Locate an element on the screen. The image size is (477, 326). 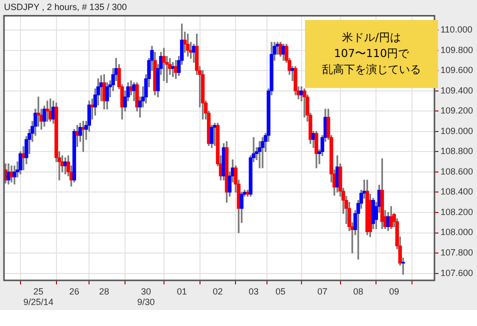
y-tick-label: 107.600 is located at coordinates (457, 273).